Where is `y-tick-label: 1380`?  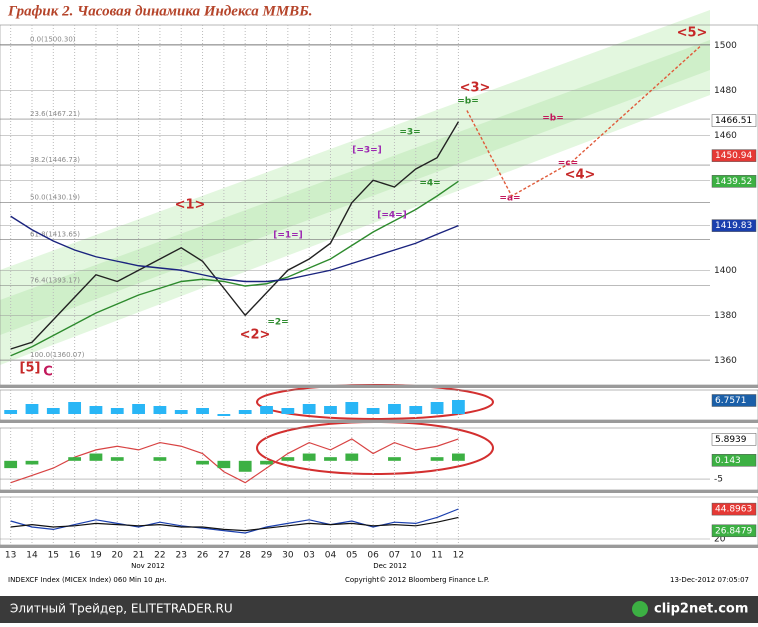 y-tick-label: 1380 is located at coordinates (725, 316).